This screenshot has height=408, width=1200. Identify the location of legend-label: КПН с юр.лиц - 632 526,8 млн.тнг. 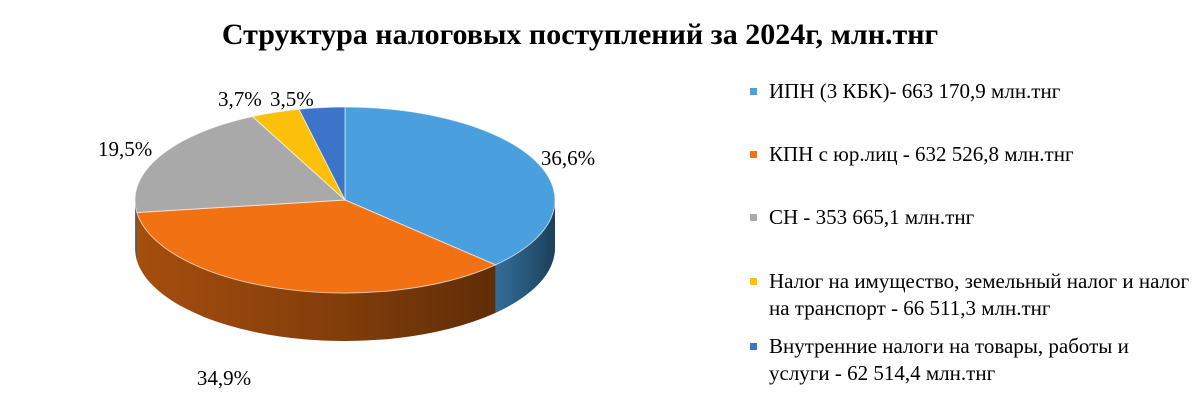
(921, 154).